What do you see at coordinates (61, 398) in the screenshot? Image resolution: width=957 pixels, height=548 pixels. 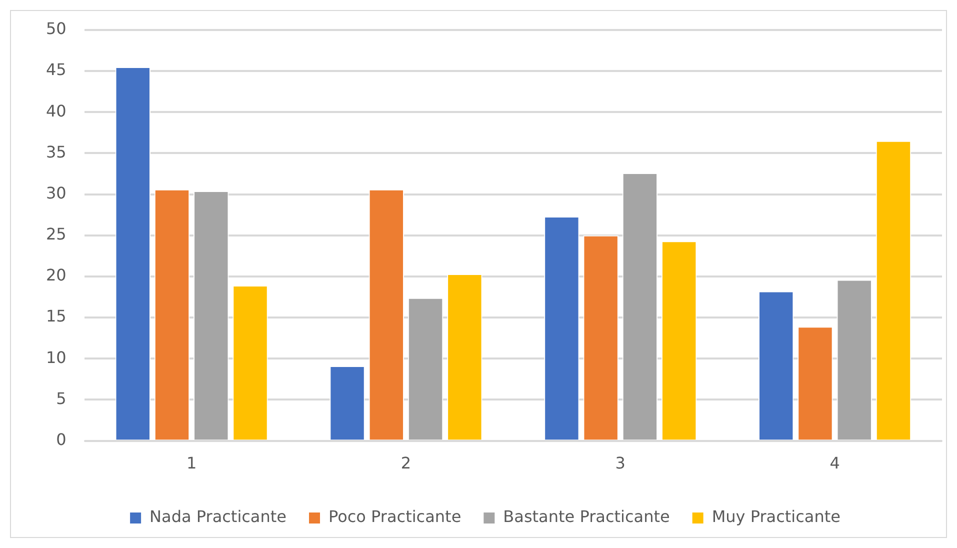 I see `y-tick-label: 5` at bounding box center [61, 398].